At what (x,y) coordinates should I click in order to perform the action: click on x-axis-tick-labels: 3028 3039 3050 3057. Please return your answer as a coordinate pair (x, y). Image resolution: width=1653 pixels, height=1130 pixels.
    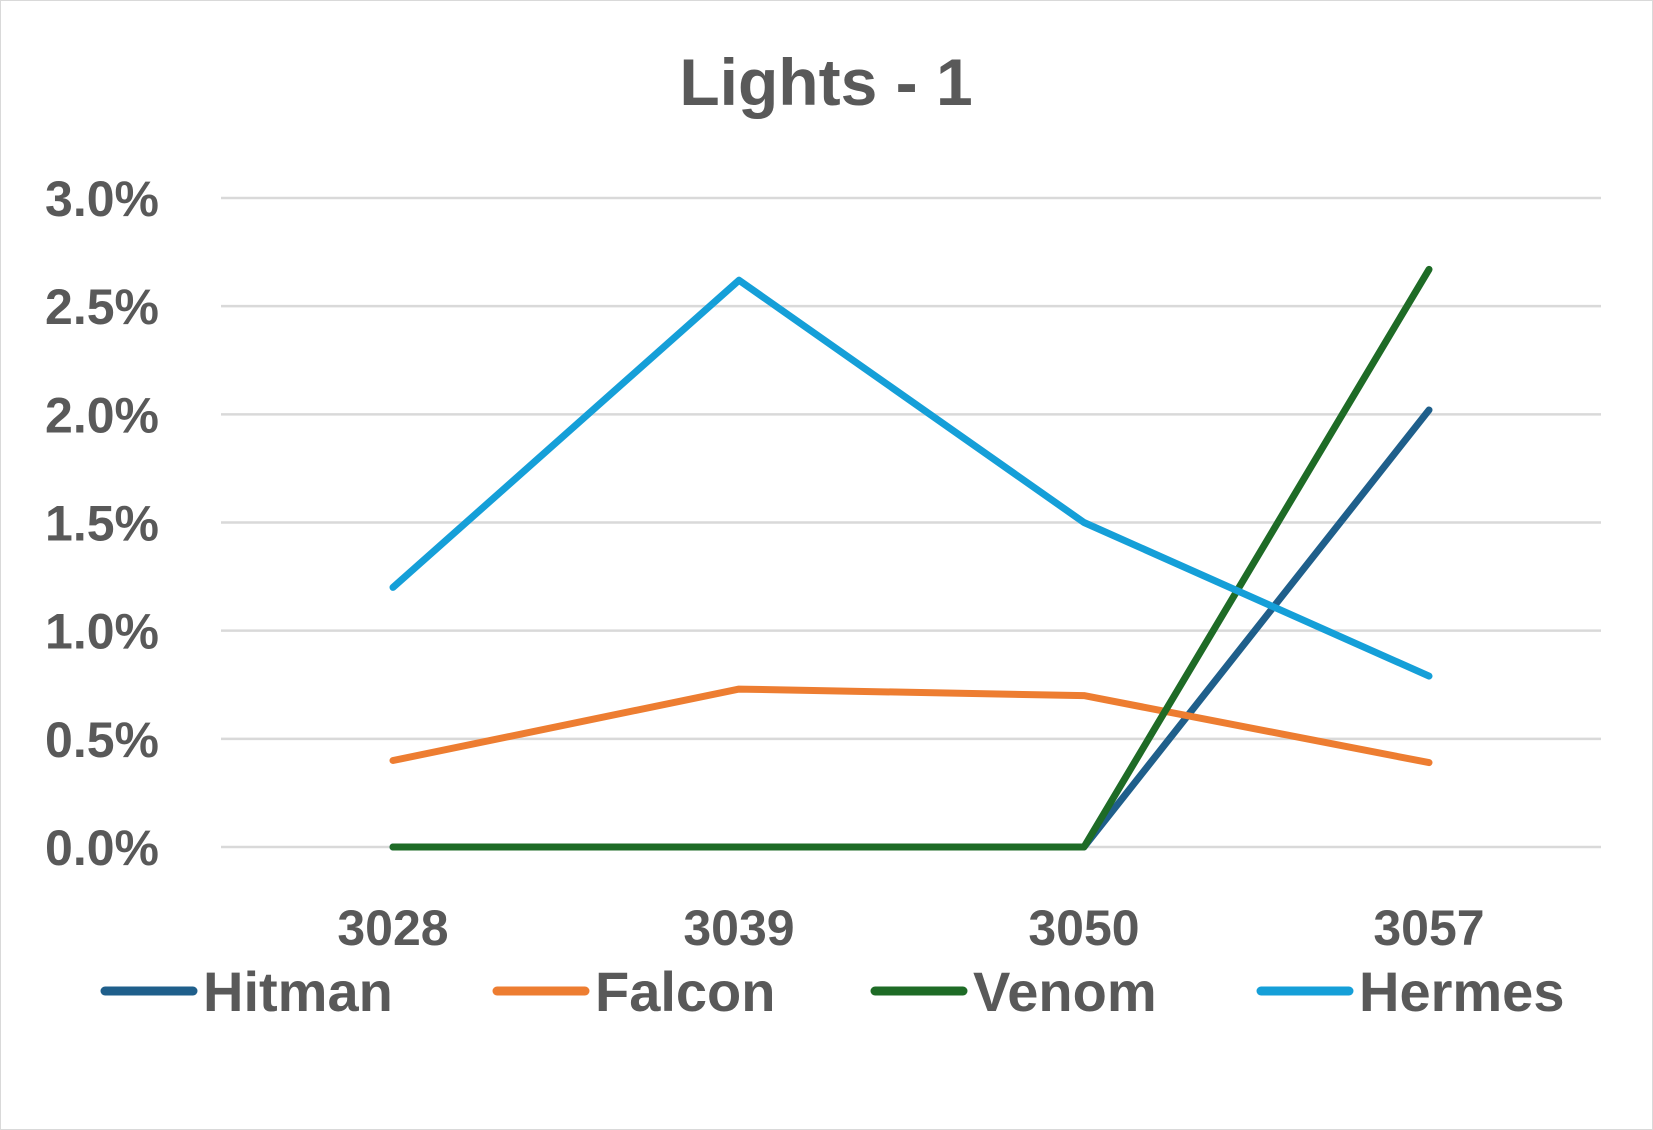
    Looking at the image, I should click on (910, 928).